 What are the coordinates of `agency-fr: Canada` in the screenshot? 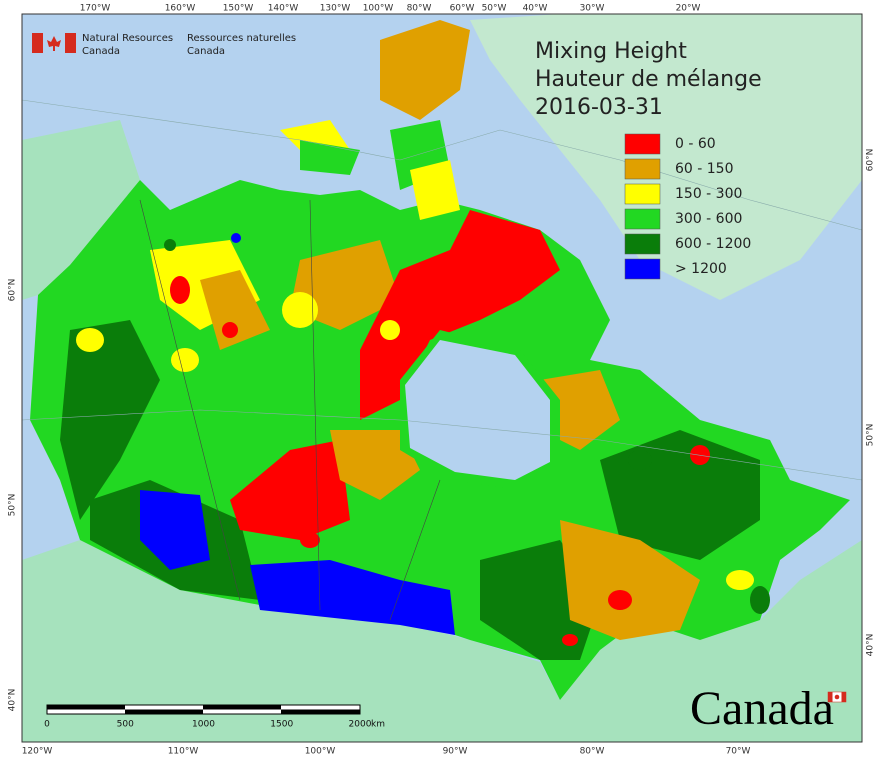 It's located at (206, 51).